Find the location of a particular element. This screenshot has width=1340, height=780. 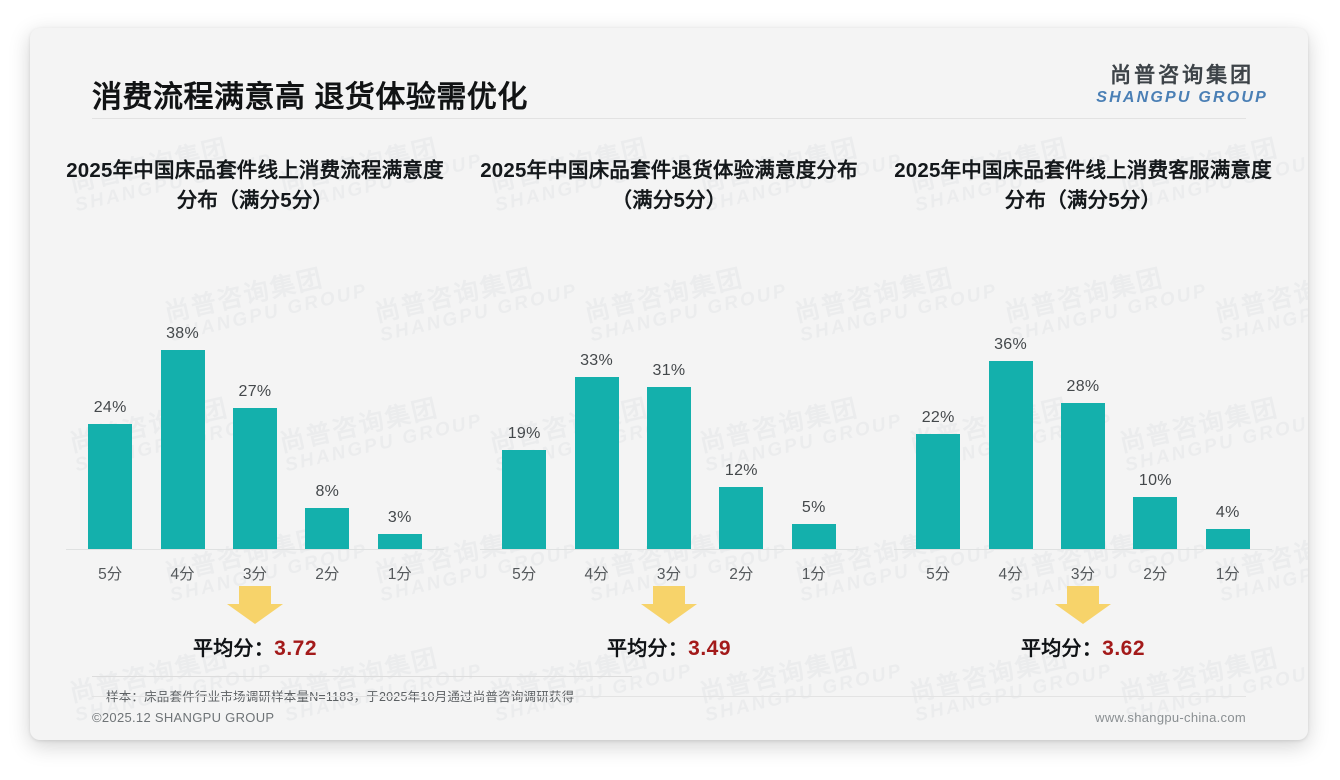

bar-value-label: 12% is located at coordinates (741, 470).